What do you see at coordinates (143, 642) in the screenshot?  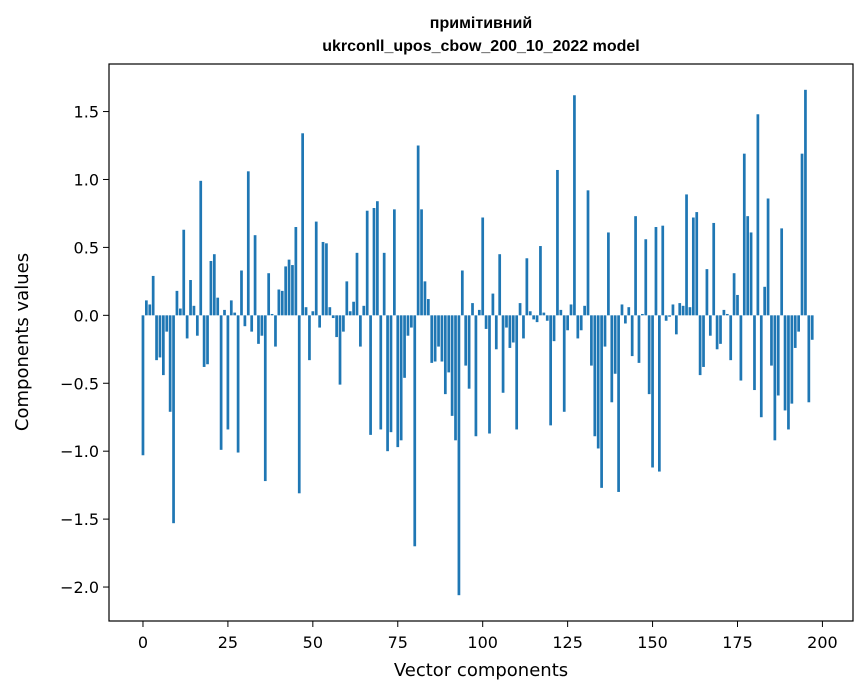 I see `x-tick-label-0: 0` at bounding box center [143, 642].